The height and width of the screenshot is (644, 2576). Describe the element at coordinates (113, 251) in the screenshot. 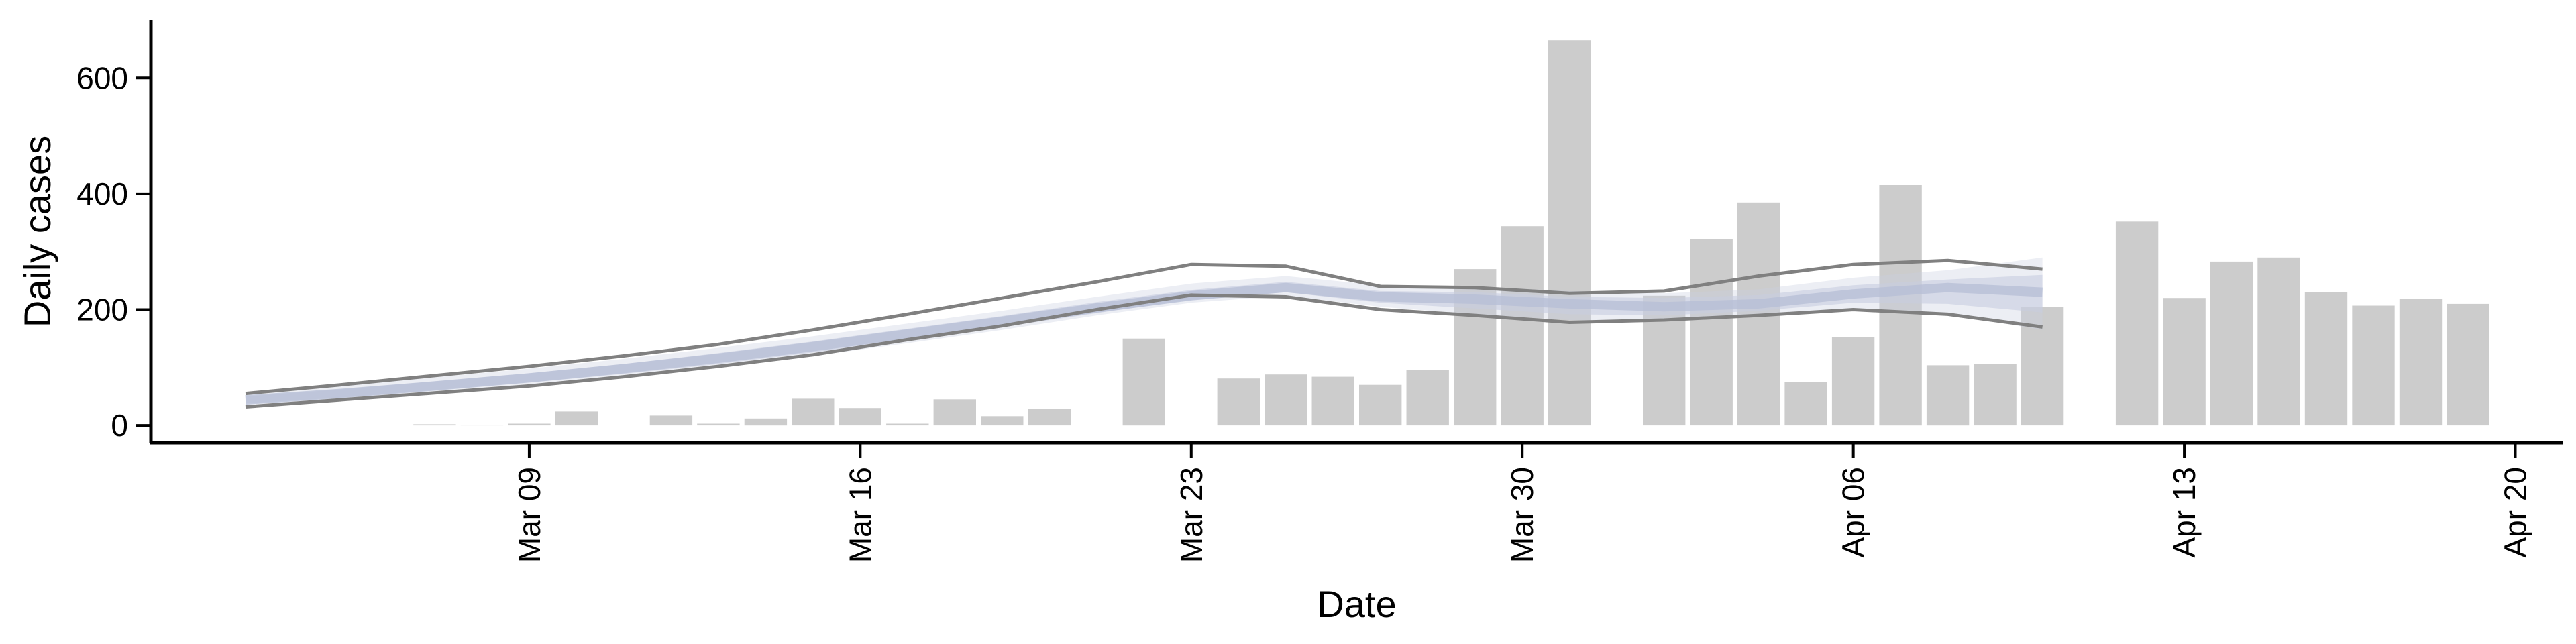

I see `y-ticks: 0 200 400 600` at that location.